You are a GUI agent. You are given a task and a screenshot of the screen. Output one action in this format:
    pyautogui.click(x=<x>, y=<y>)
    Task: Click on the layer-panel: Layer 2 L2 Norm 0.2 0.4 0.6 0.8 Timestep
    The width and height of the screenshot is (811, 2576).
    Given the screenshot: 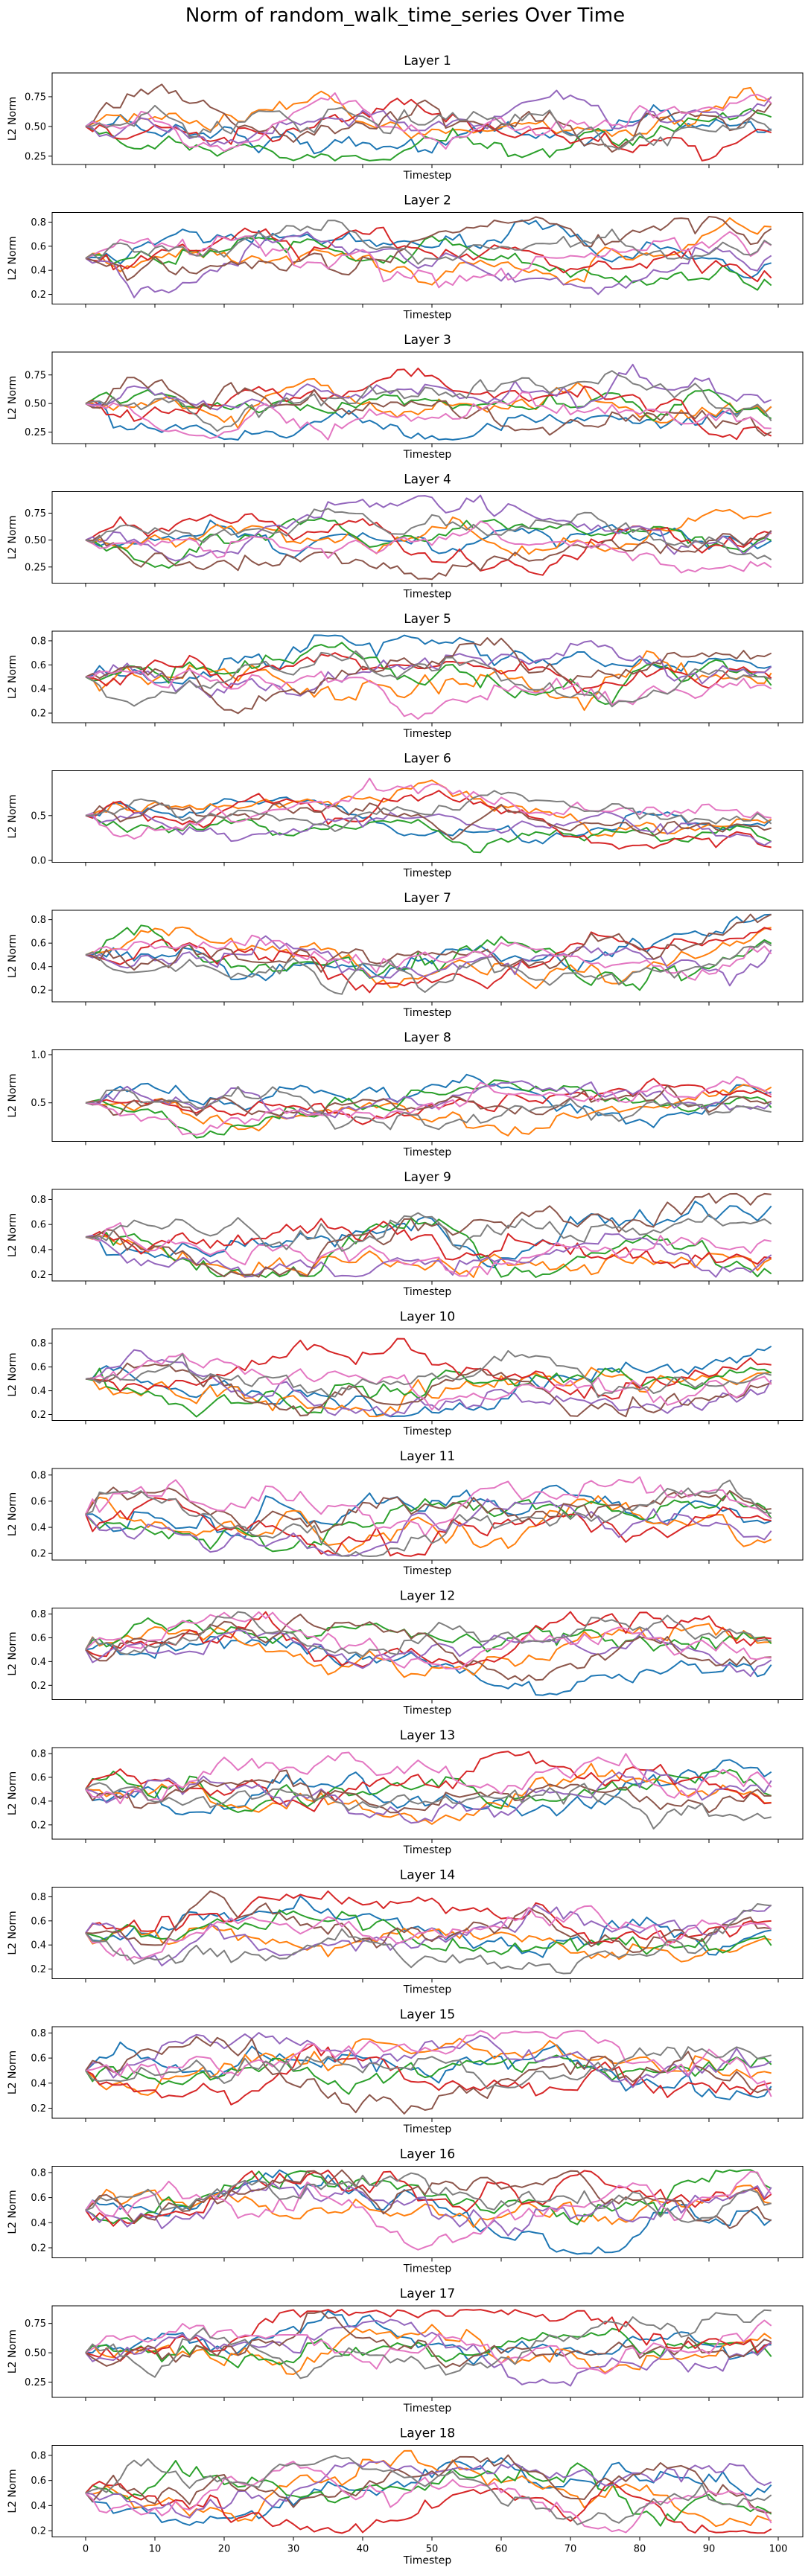 What is the action you would take?
    pyautogui.click(x=405, y=258)
    